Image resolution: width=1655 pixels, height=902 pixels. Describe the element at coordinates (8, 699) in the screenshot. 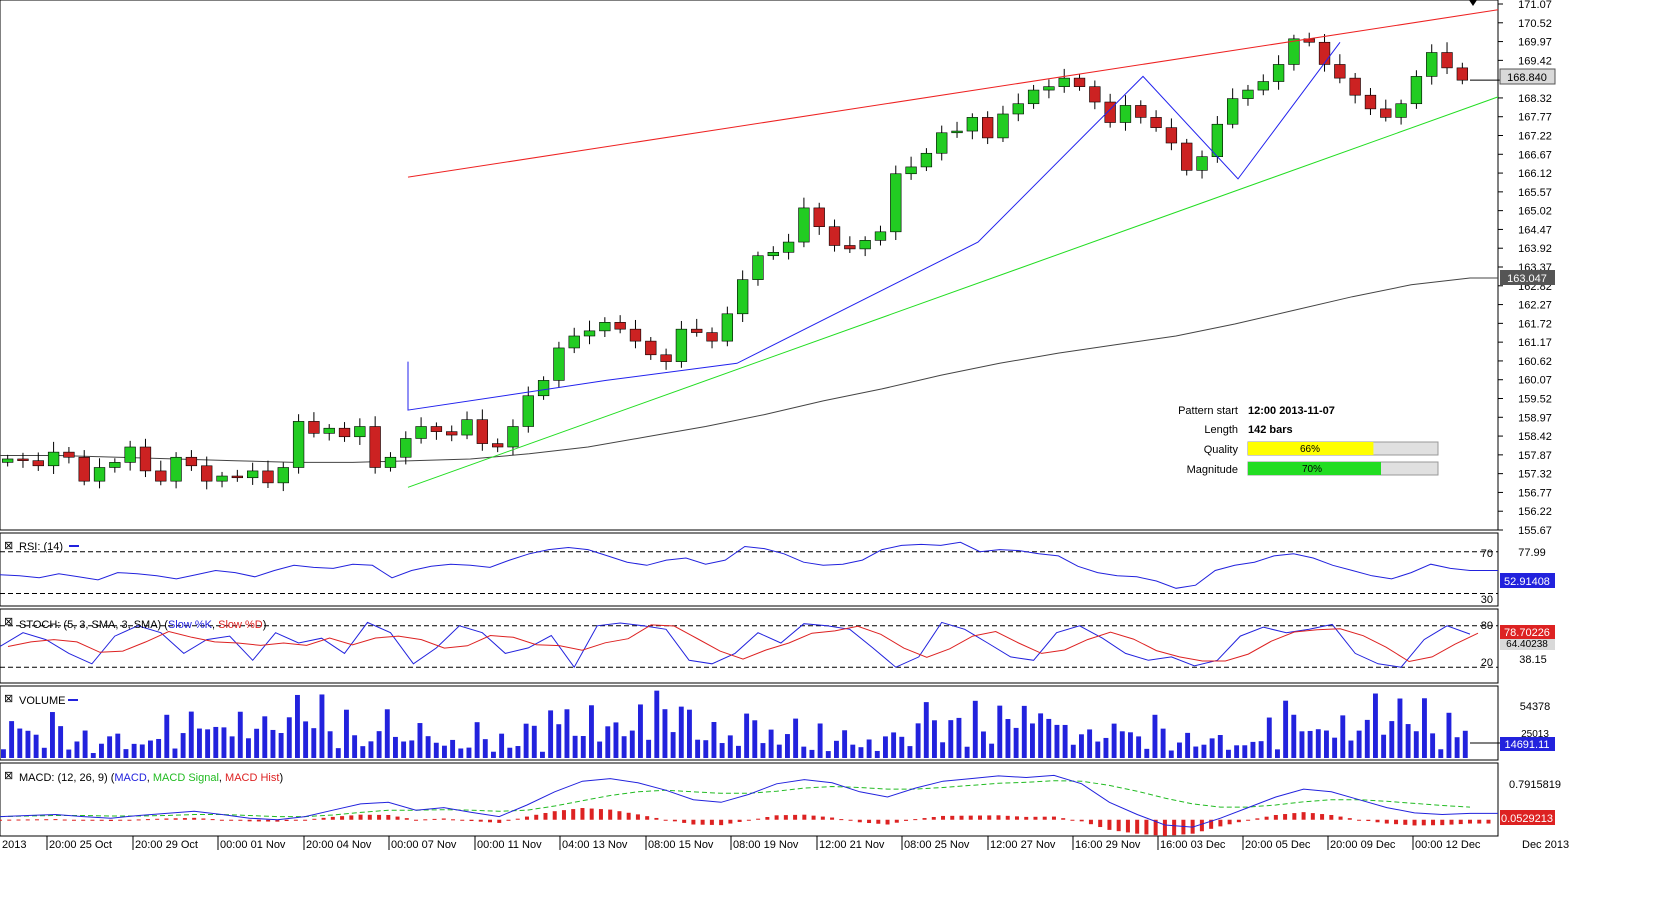

I see `volume-close-icon: ⊠` at that location.